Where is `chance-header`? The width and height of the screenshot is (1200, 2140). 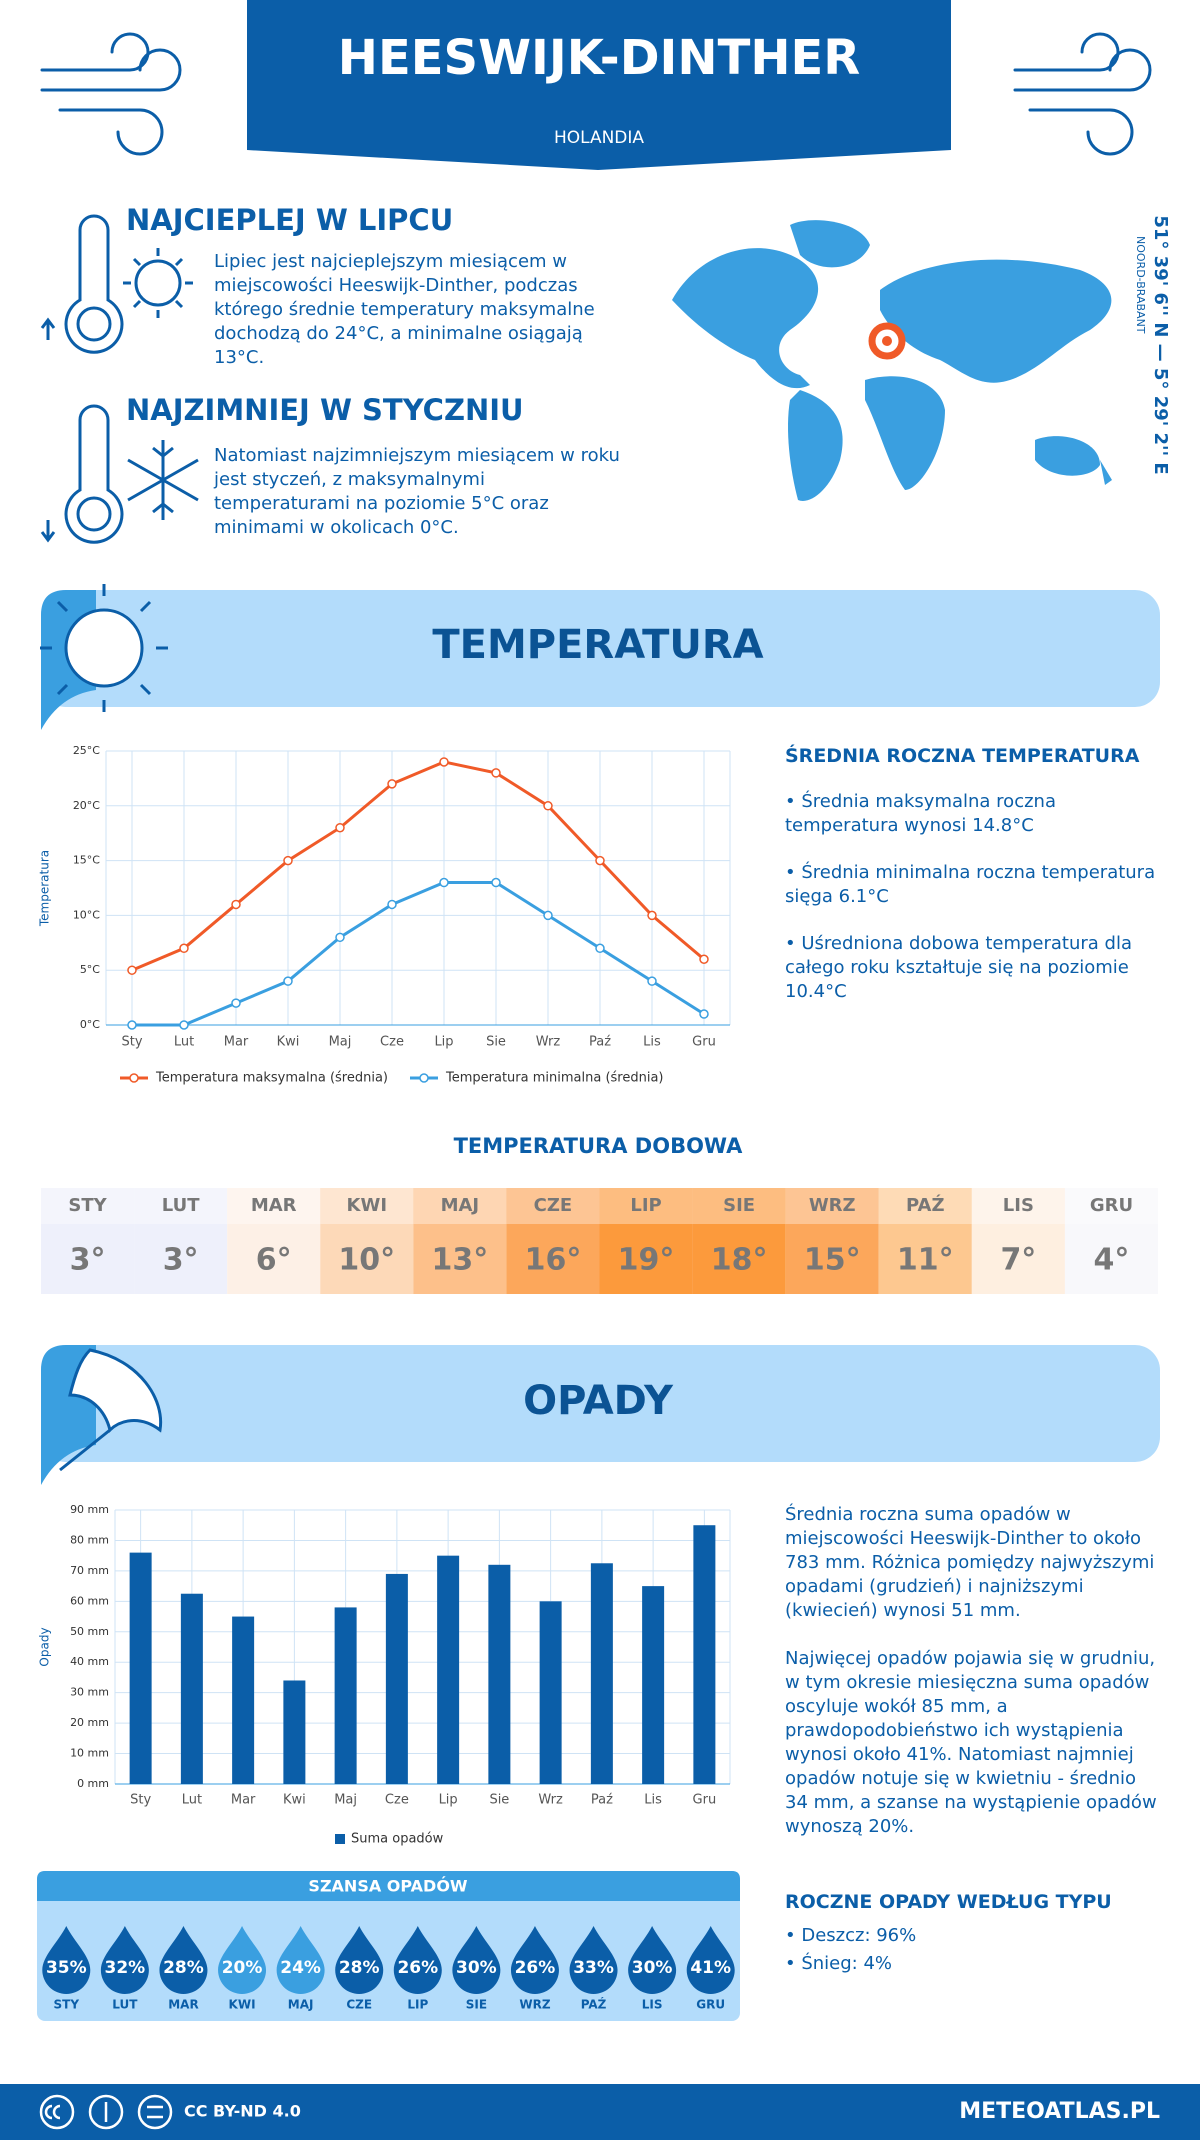
chance-header is located at coordinates (388, 1886).